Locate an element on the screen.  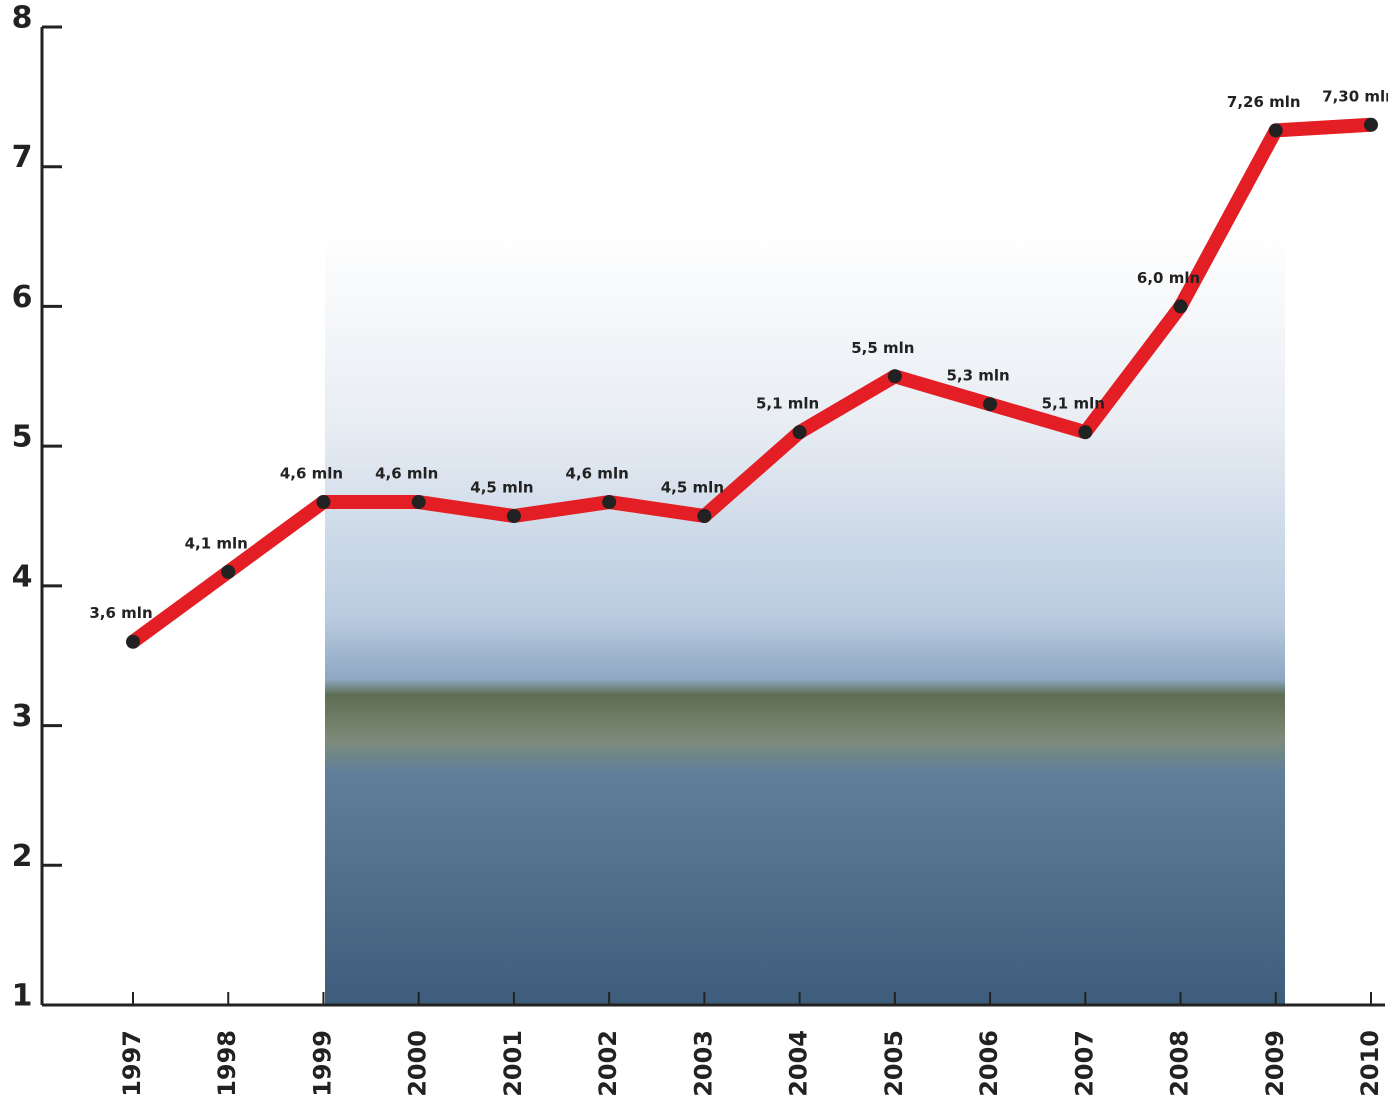
y-tick-label: 5 is located at coordinates (22, 437).